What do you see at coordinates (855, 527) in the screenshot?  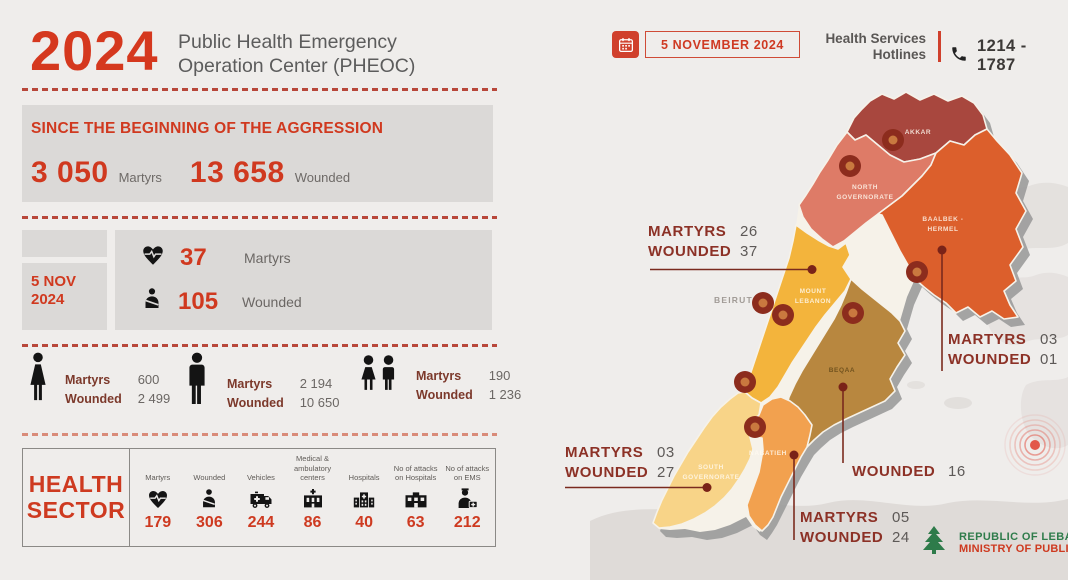 I see `nabatieh-stats: MARTYRS 05 WOUNDED 24` at bounding box center [855, 527].